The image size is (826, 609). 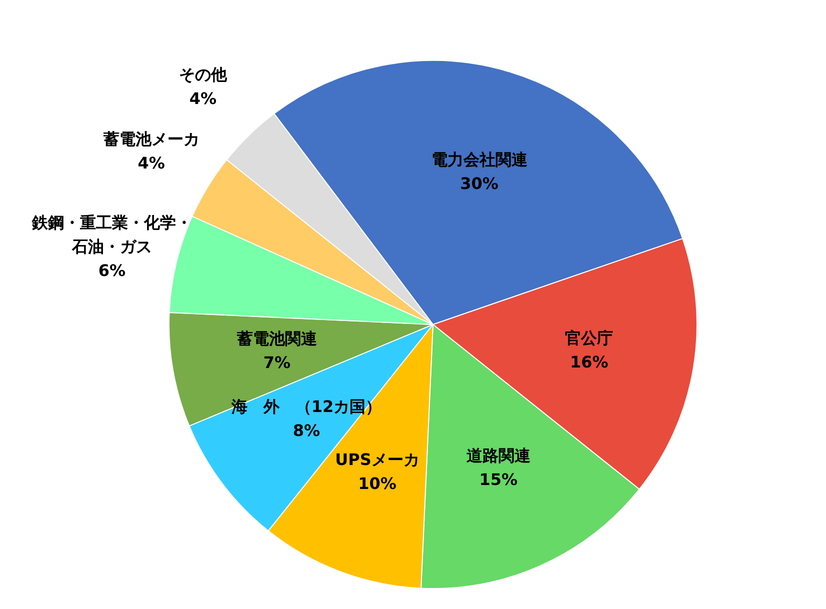 What do you see at coordinates (203, 74) in the screenshot?
I see `slice-label: その他` at bounding box center [203, 74].